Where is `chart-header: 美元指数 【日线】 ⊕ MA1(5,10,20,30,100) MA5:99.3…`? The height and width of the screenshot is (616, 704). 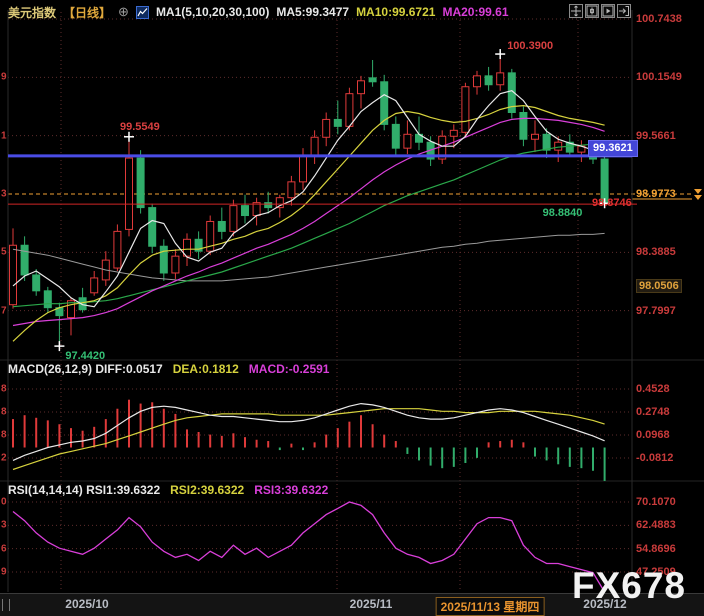 chart-header: 美元指数 【日线】 ⊕ MA1(5,10,20,30,100) MA5:99.3… is located at coordinates (284, 12).